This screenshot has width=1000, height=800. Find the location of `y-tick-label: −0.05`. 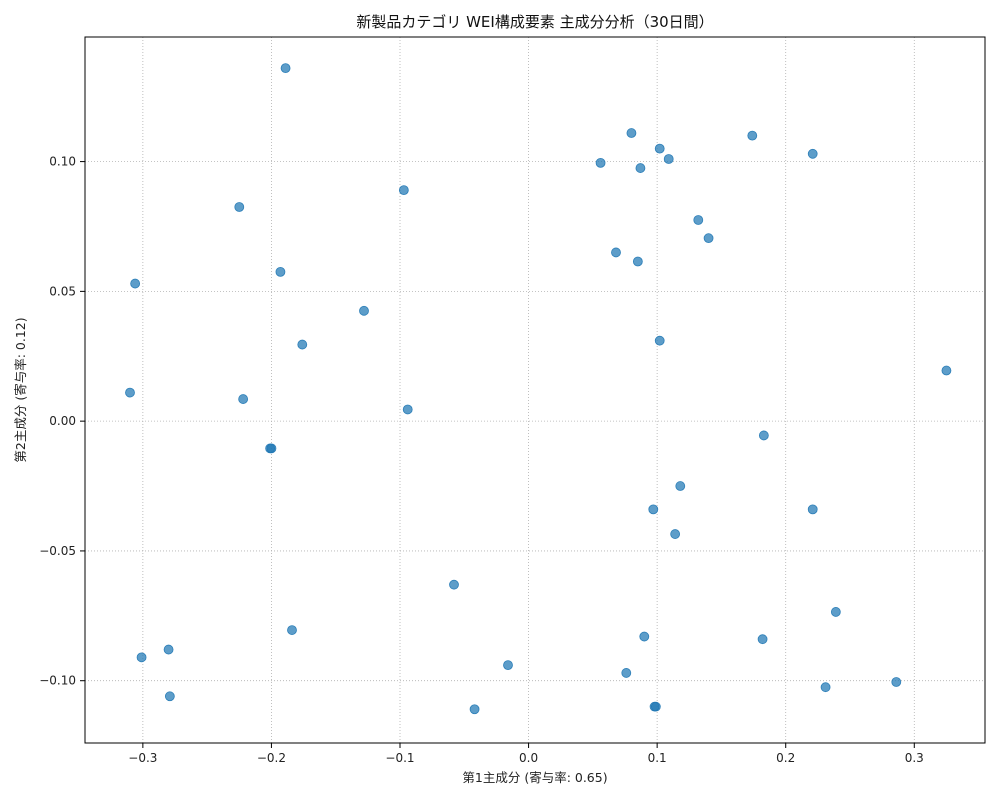

y-tick-label: −0.05 is located at coordinates (57, 551).